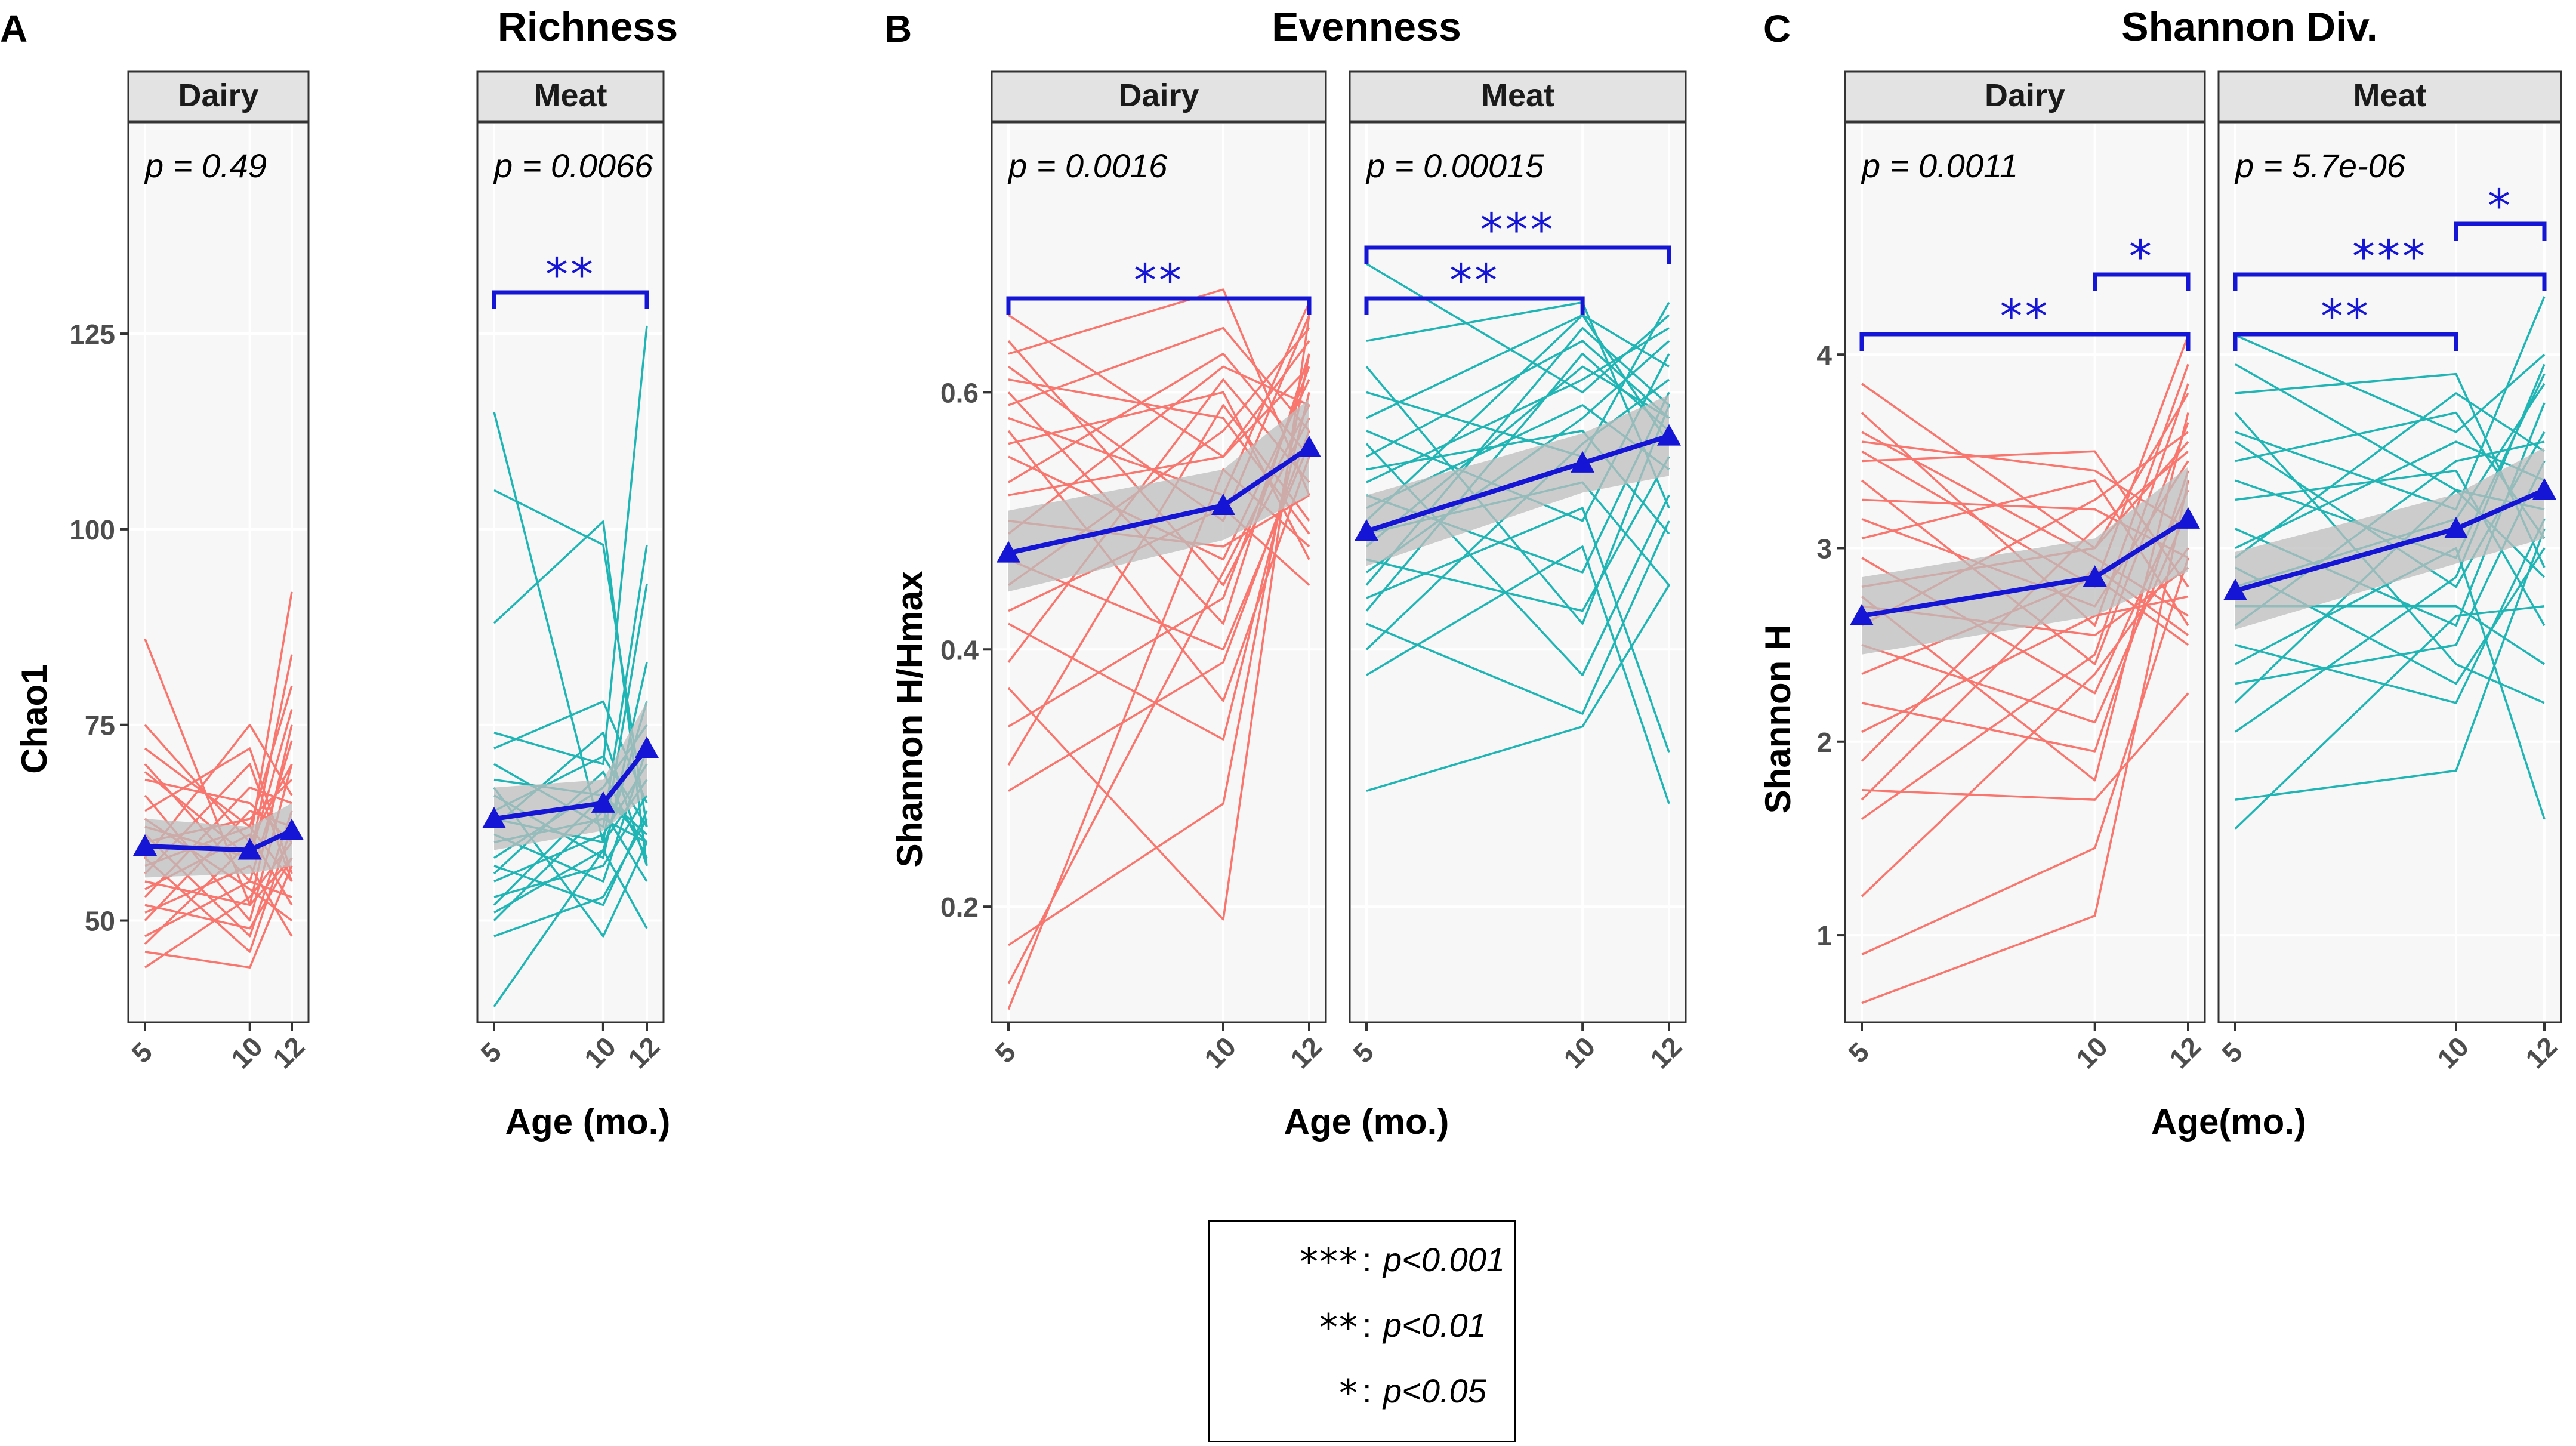  What do you see at coordinates (1939, 165) in the screenshot?
I see `p-value-text: p = 0.0011` at bounding box center [1939, 165].